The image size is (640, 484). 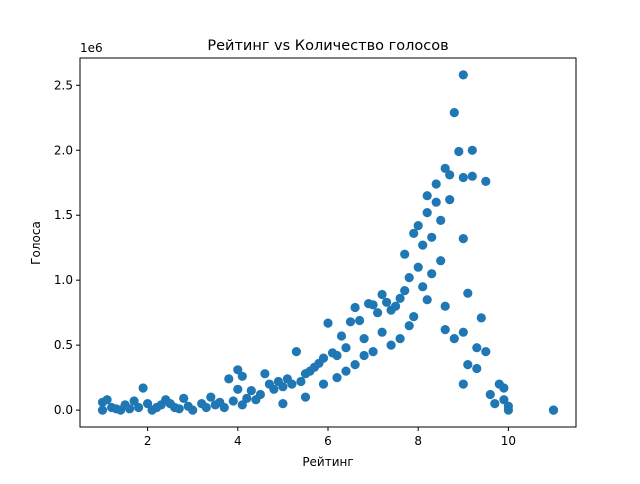 What do you see at coordinates (148, 441) in the screenshot?
I see `x-tick-label: 2` at bounding box center [148, 441].